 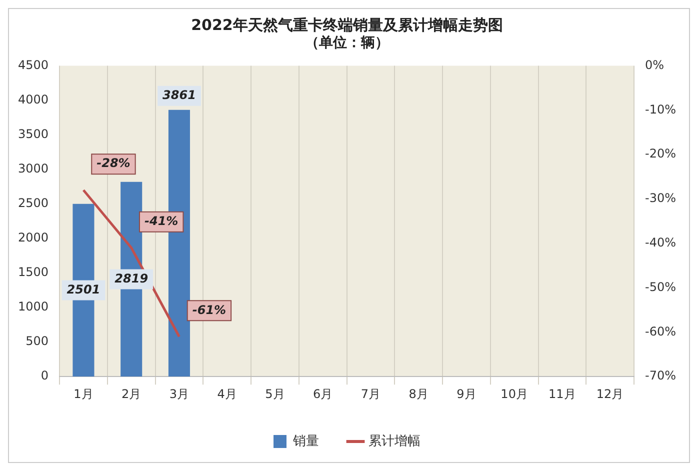 I want to click on x-tick-label: 4月, so click(x=227, y=393).